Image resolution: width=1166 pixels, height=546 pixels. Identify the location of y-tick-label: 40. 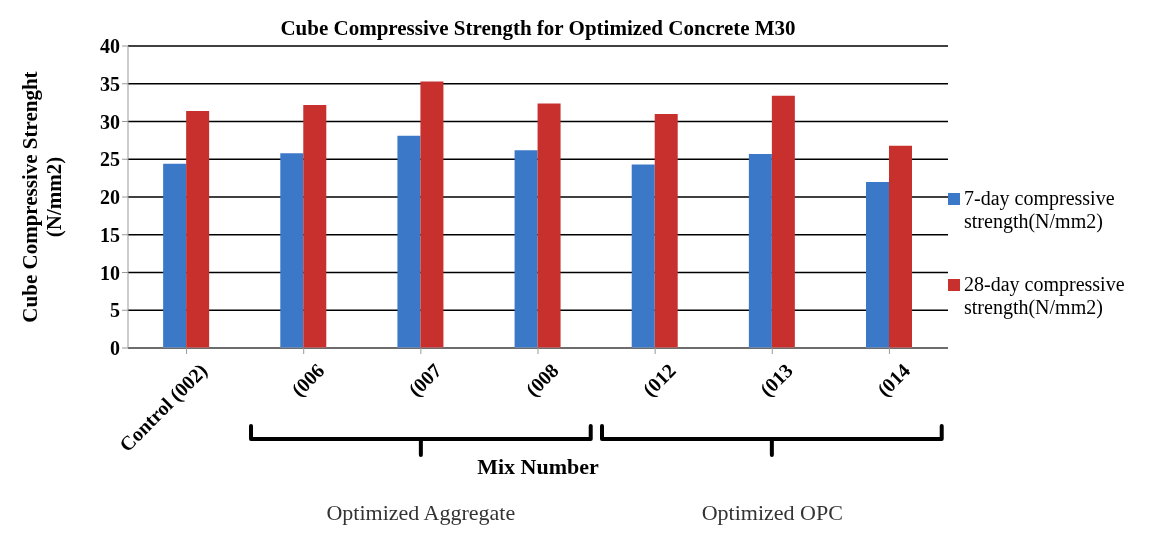
(110, 46).